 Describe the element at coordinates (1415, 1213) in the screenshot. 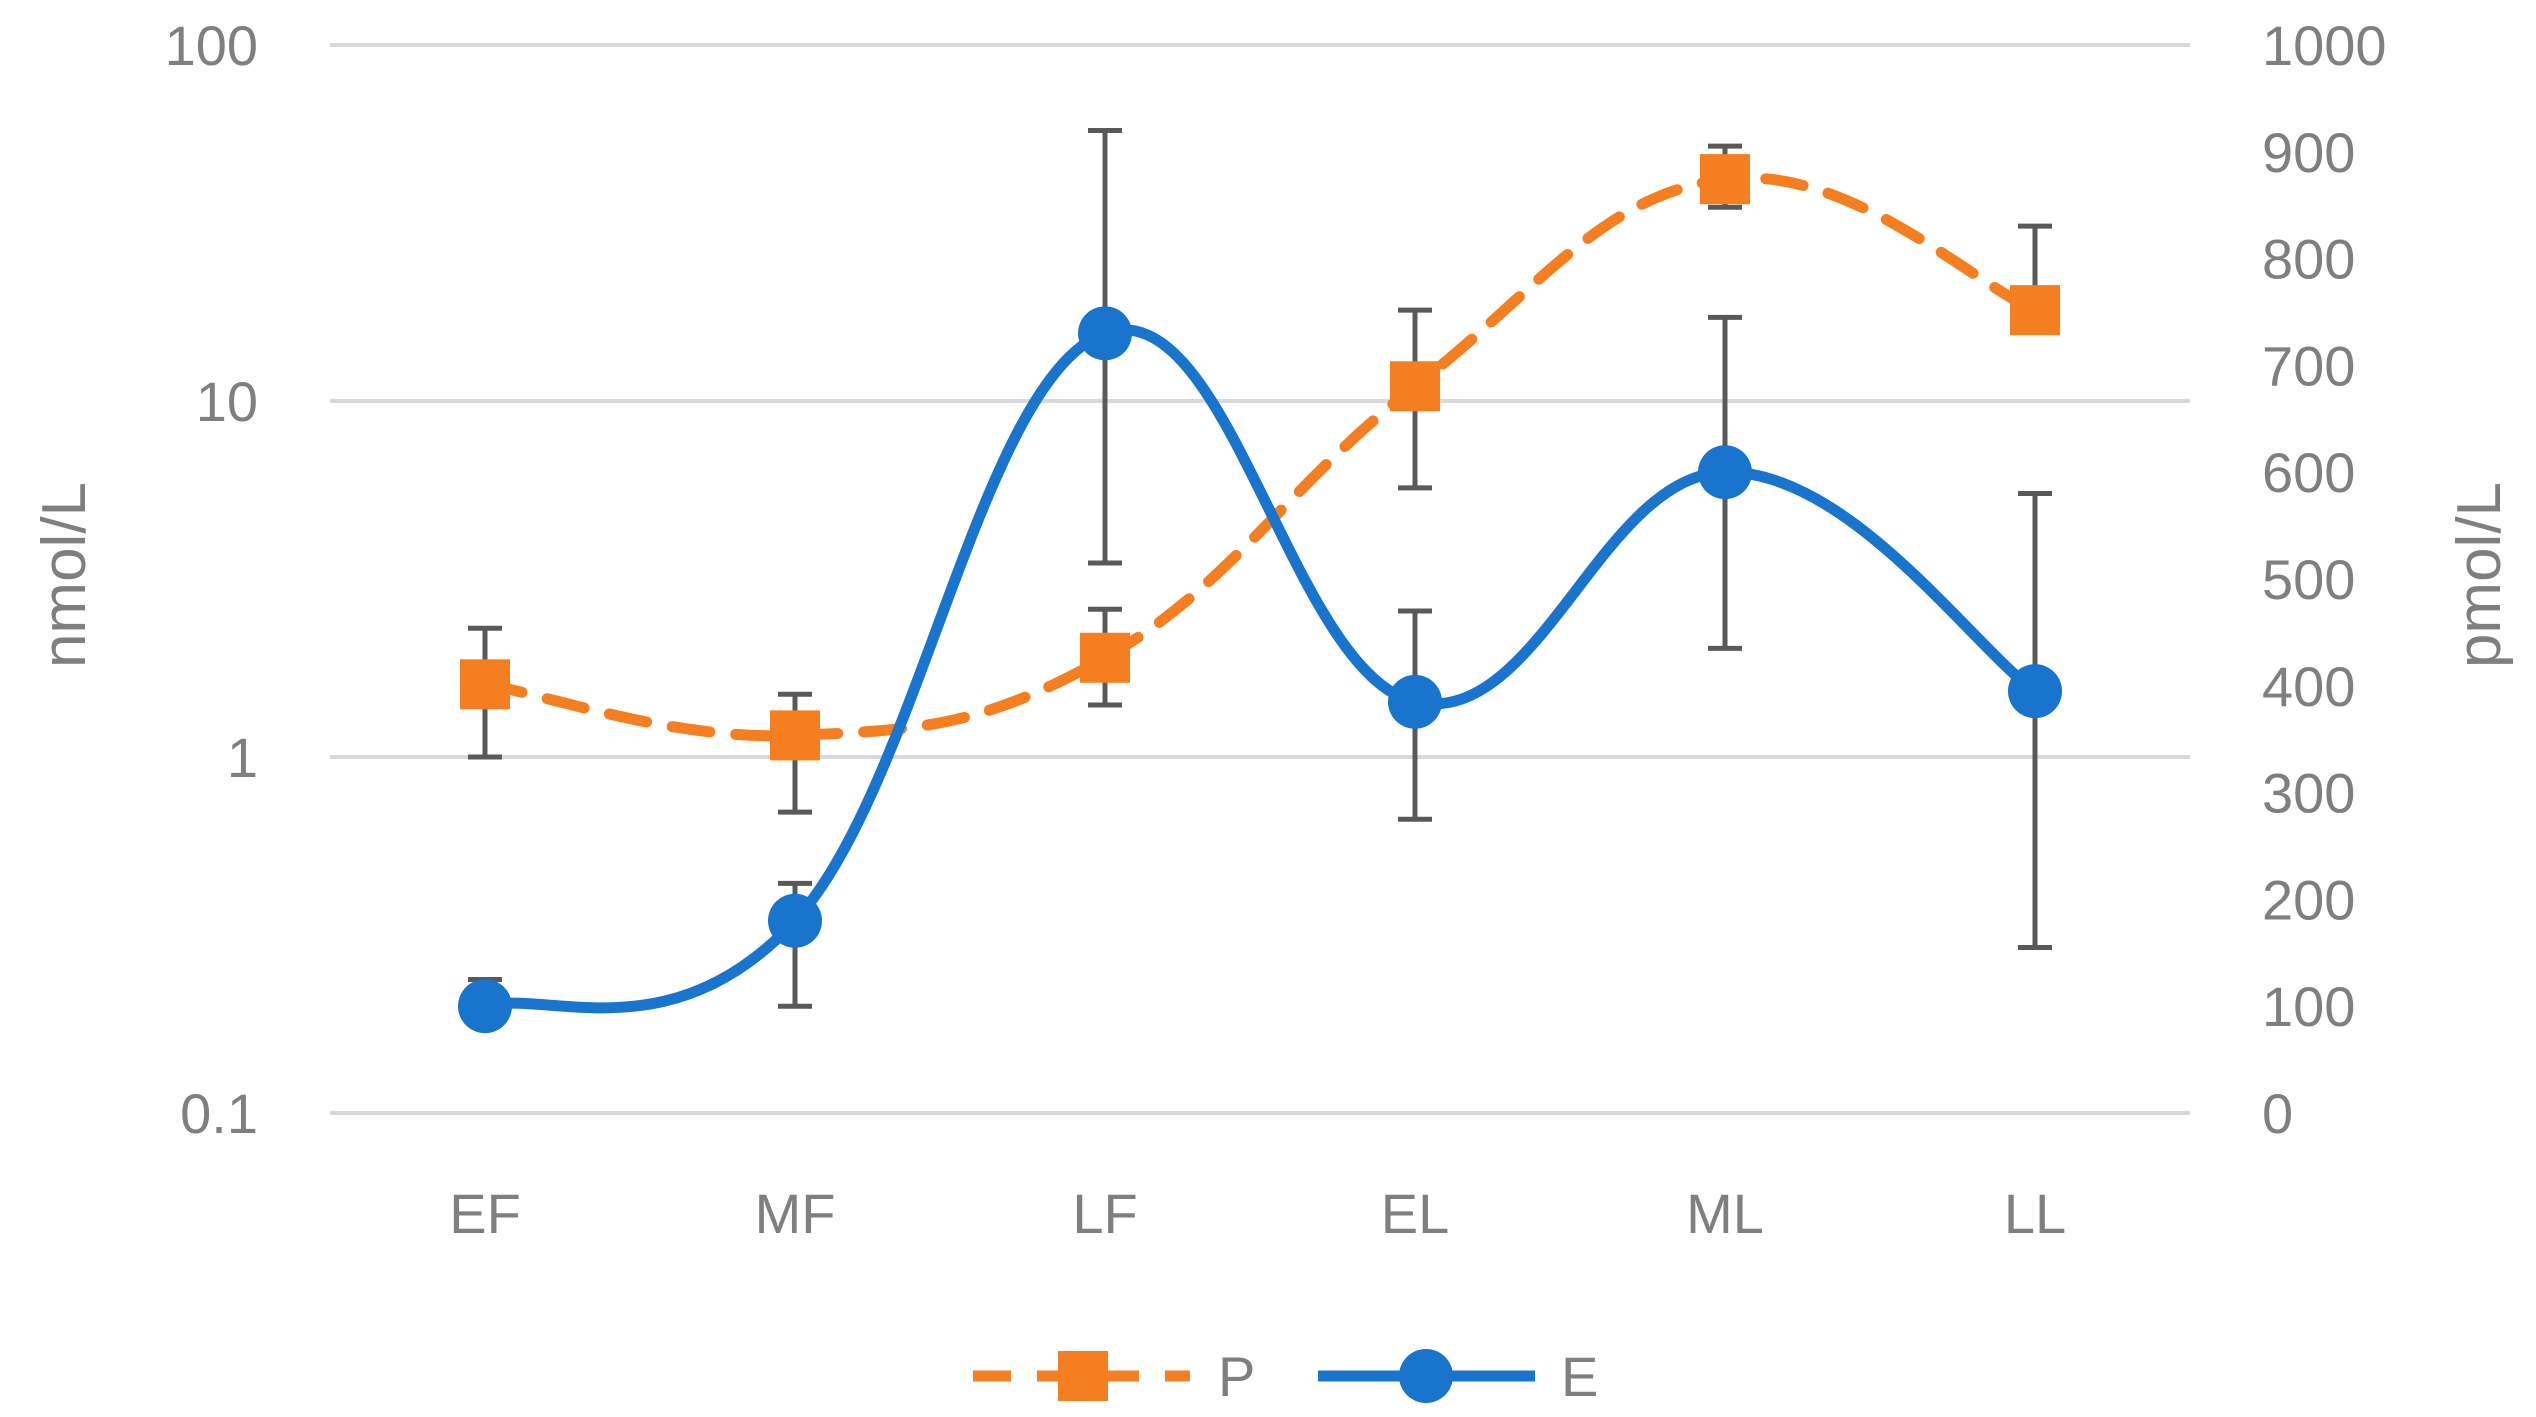

I see `x-tick-label: EL` at that location.